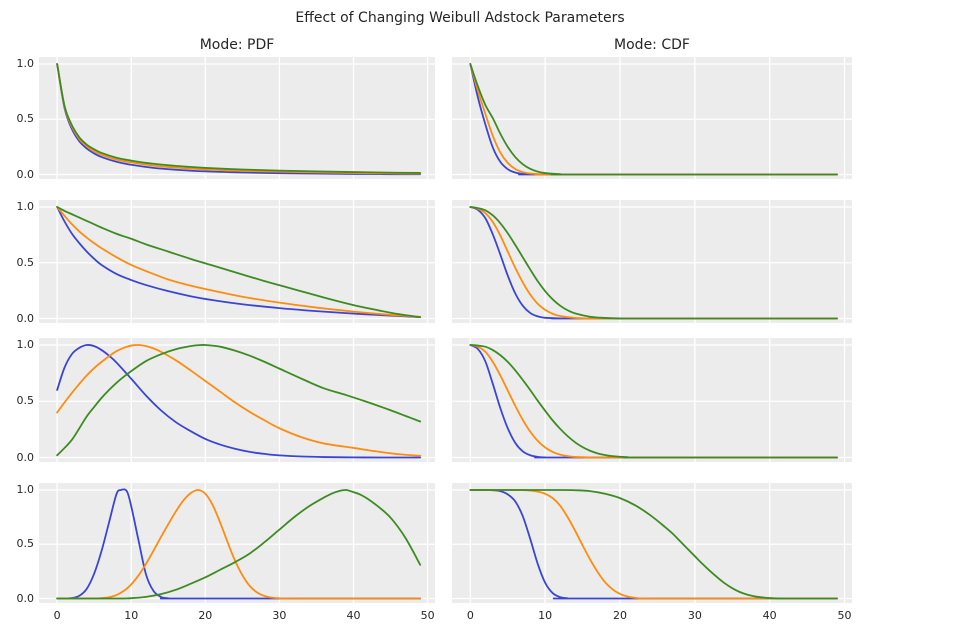 Image resolution: width=960 pixels, height=640 pixels. I want to click on series-orange-cdf-row2, so click(653, 263).